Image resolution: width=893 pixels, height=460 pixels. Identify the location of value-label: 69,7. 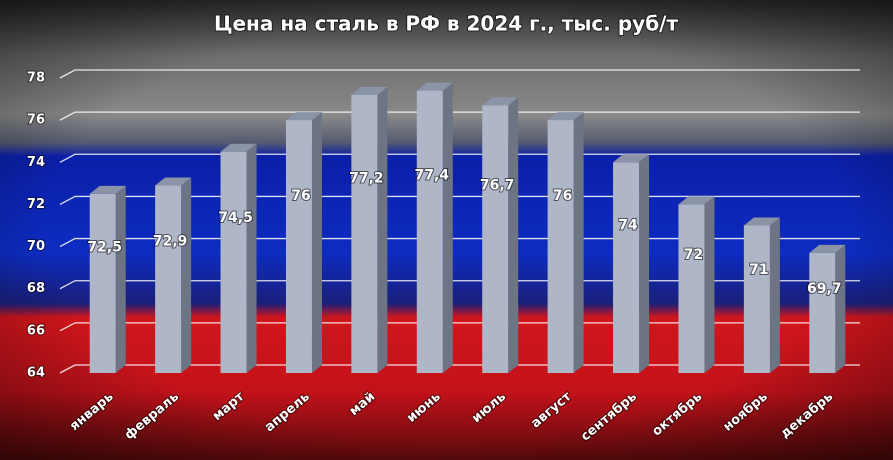
(824, 289).